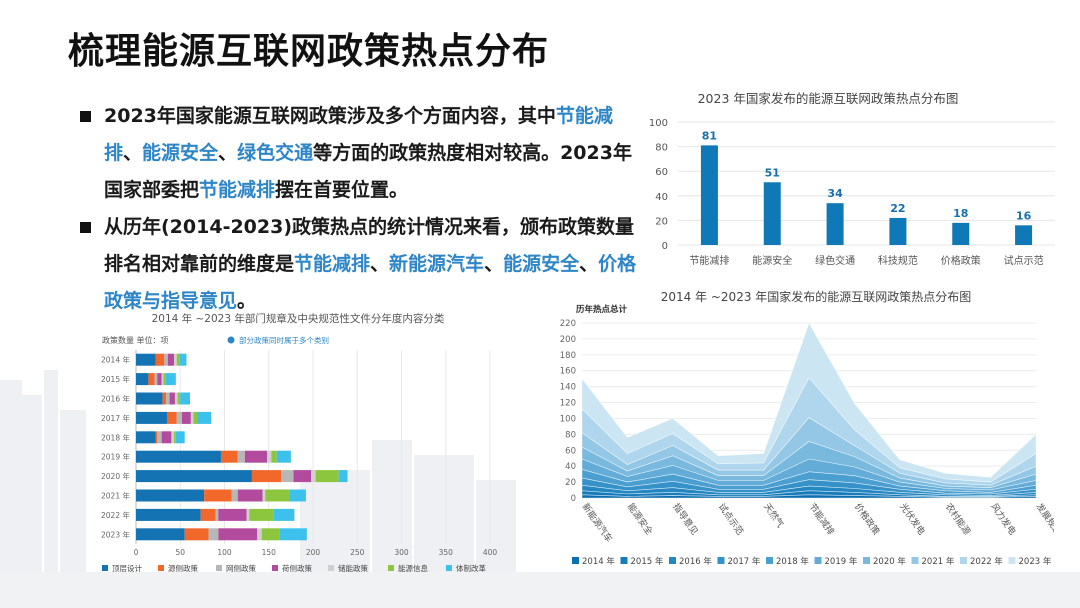  Describe the element at coordinates (568, 340) in the screenshot. I see `chart3-y-tick-label: 200` at that location.